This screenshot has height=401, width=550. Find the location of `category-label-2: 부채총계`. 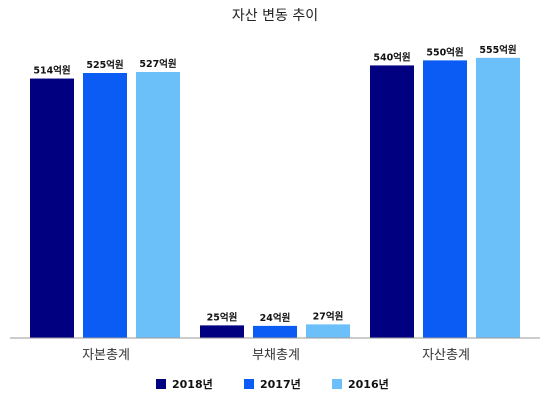

category-label-2: 부채총계 is located at coordinates (276, 355).